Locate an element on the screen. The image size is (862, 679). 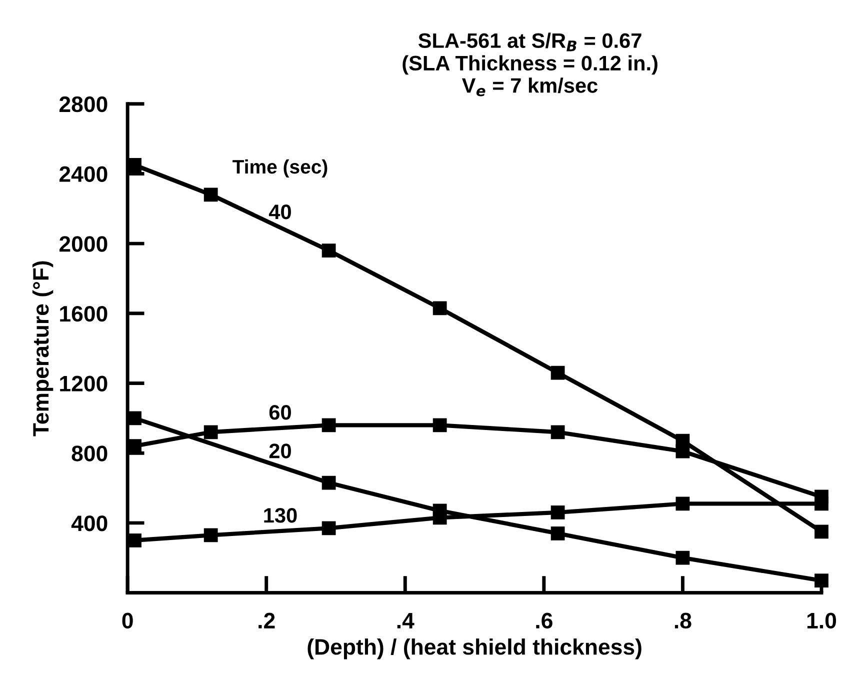
legend-title: Time (sec) is located at coordinates (280, 168).